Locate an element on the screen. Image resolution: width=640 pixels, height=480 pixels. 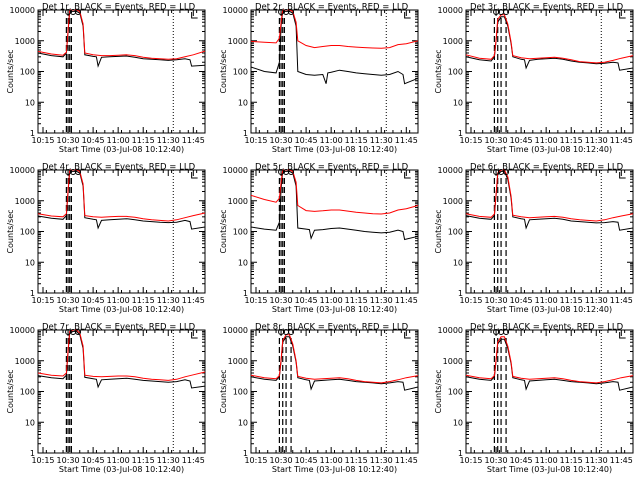
panel-title: Det 7r, BLACK = Events, RED = LLD is located at coordinates (119, 328).